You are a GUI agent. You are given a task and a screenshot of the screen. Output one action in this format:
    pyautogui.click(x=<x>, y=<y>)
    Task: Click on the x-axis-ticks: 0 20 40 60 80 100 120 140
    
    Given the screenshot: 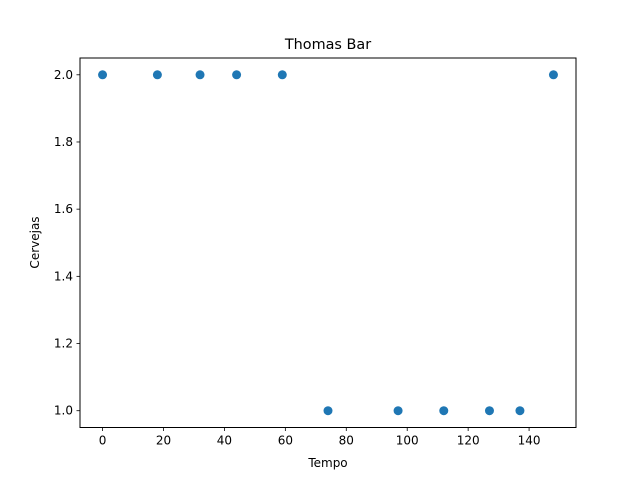 What is the action you would take?
    pyautogui.click(x=320, y=437)
    